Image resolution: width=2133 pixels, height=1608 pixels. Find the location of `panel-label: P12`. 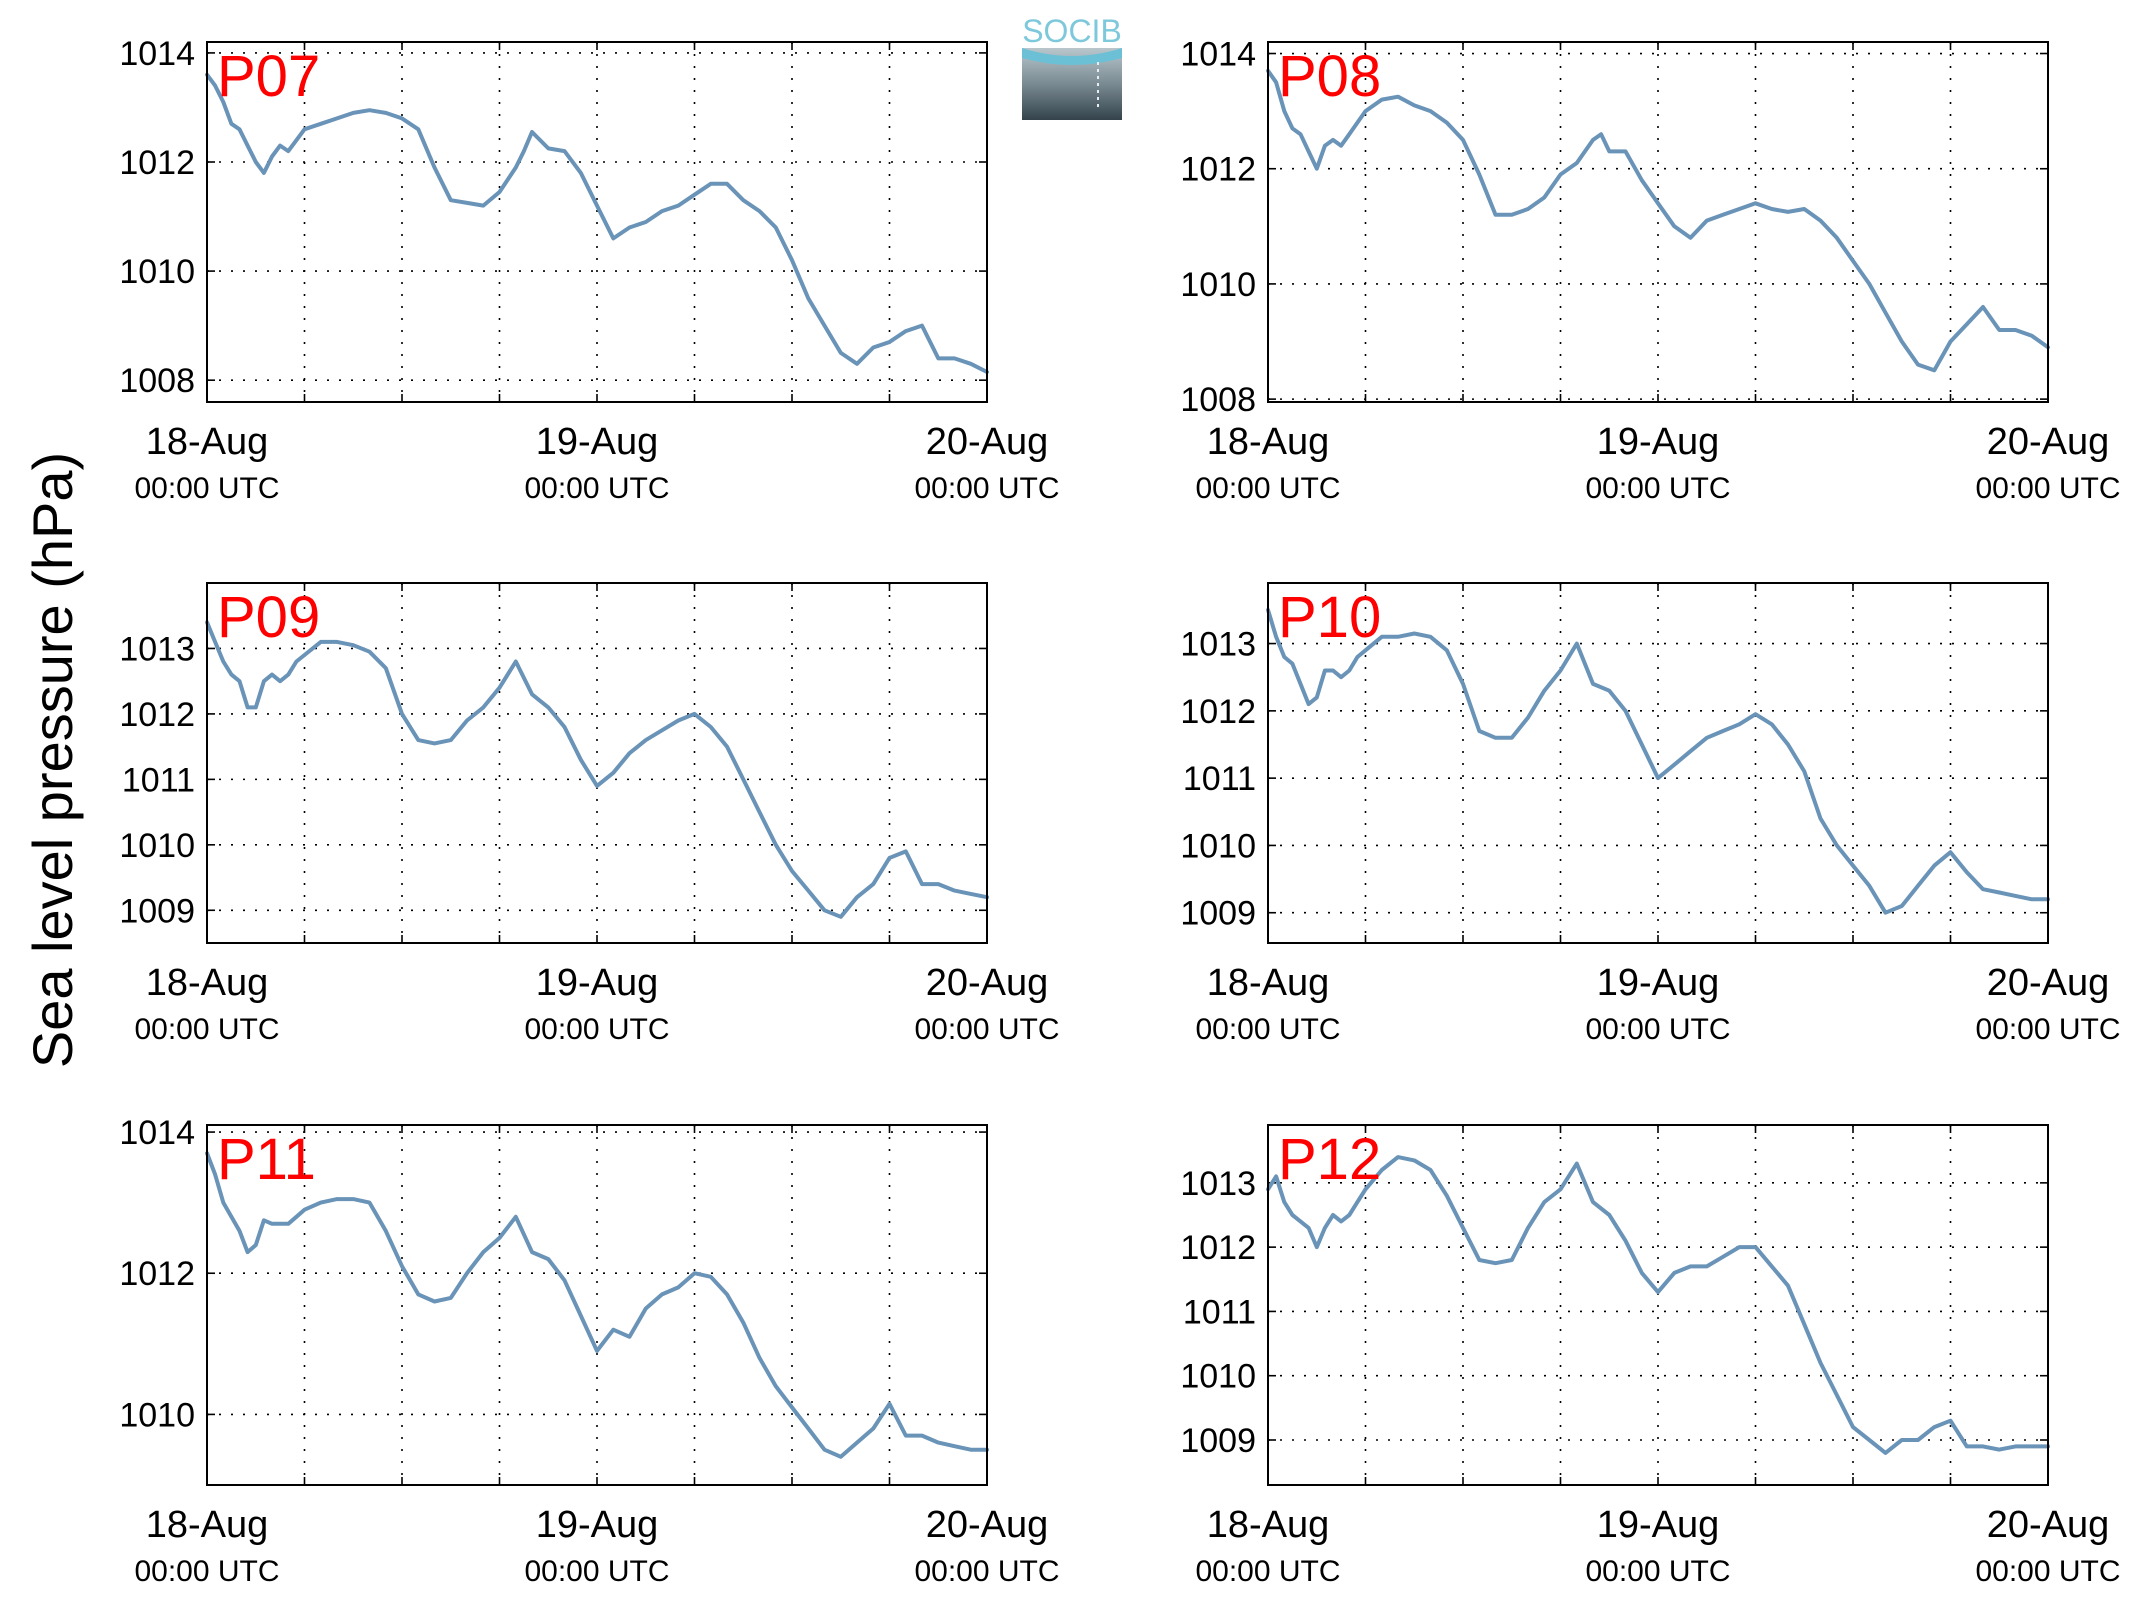

panel-label: P12 is located at coordinates (1329, 1159).